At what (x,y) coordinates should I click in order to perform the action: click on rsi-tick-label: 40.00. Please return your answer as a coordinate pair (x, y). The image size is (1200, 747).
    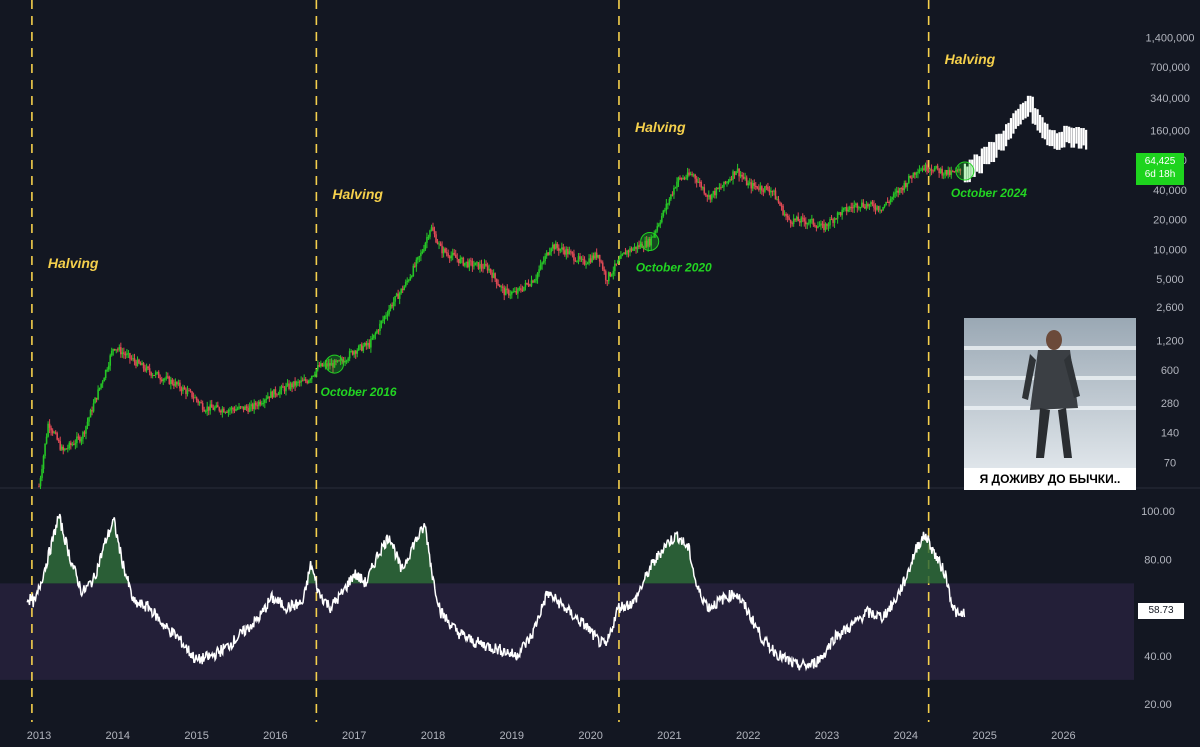
    Looking at the image, I should click on (1158, 657).